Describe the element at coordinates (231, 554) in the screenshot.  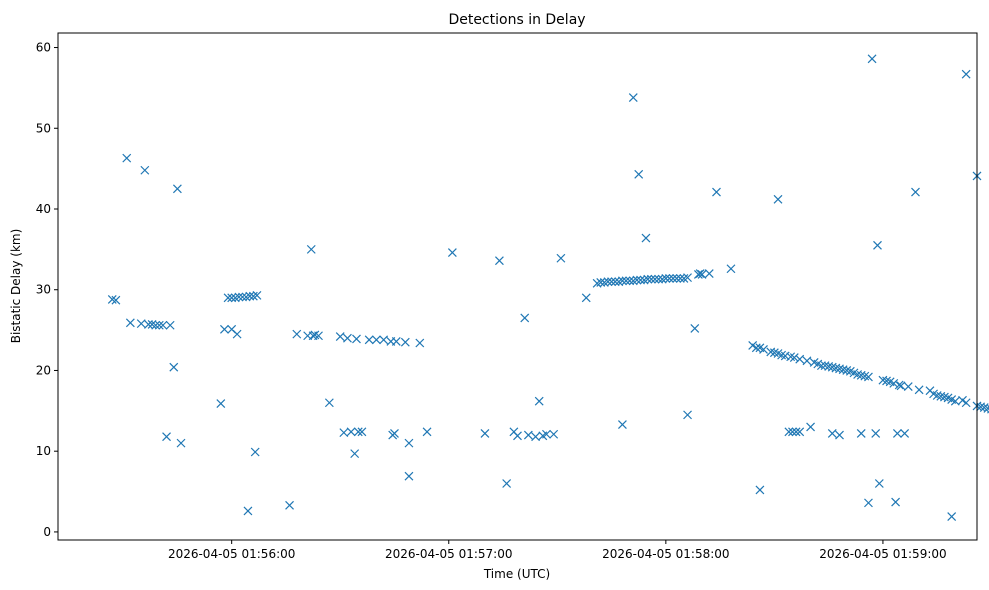
I see `x-tick-label: 2026-04-05 01:56:00` at that location.